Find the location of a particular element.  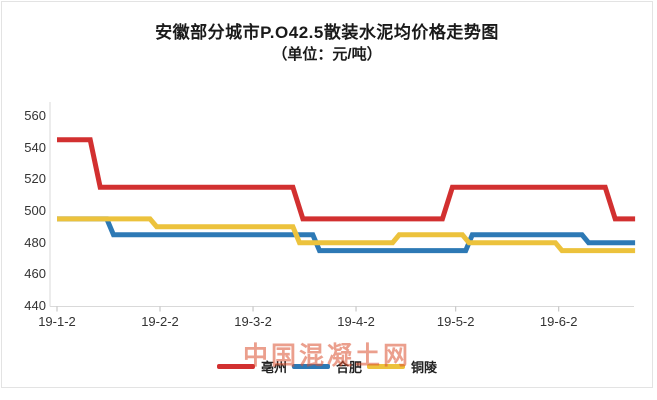

legend-item-tongling: 铜陵 is located at coordinates (402, 366).